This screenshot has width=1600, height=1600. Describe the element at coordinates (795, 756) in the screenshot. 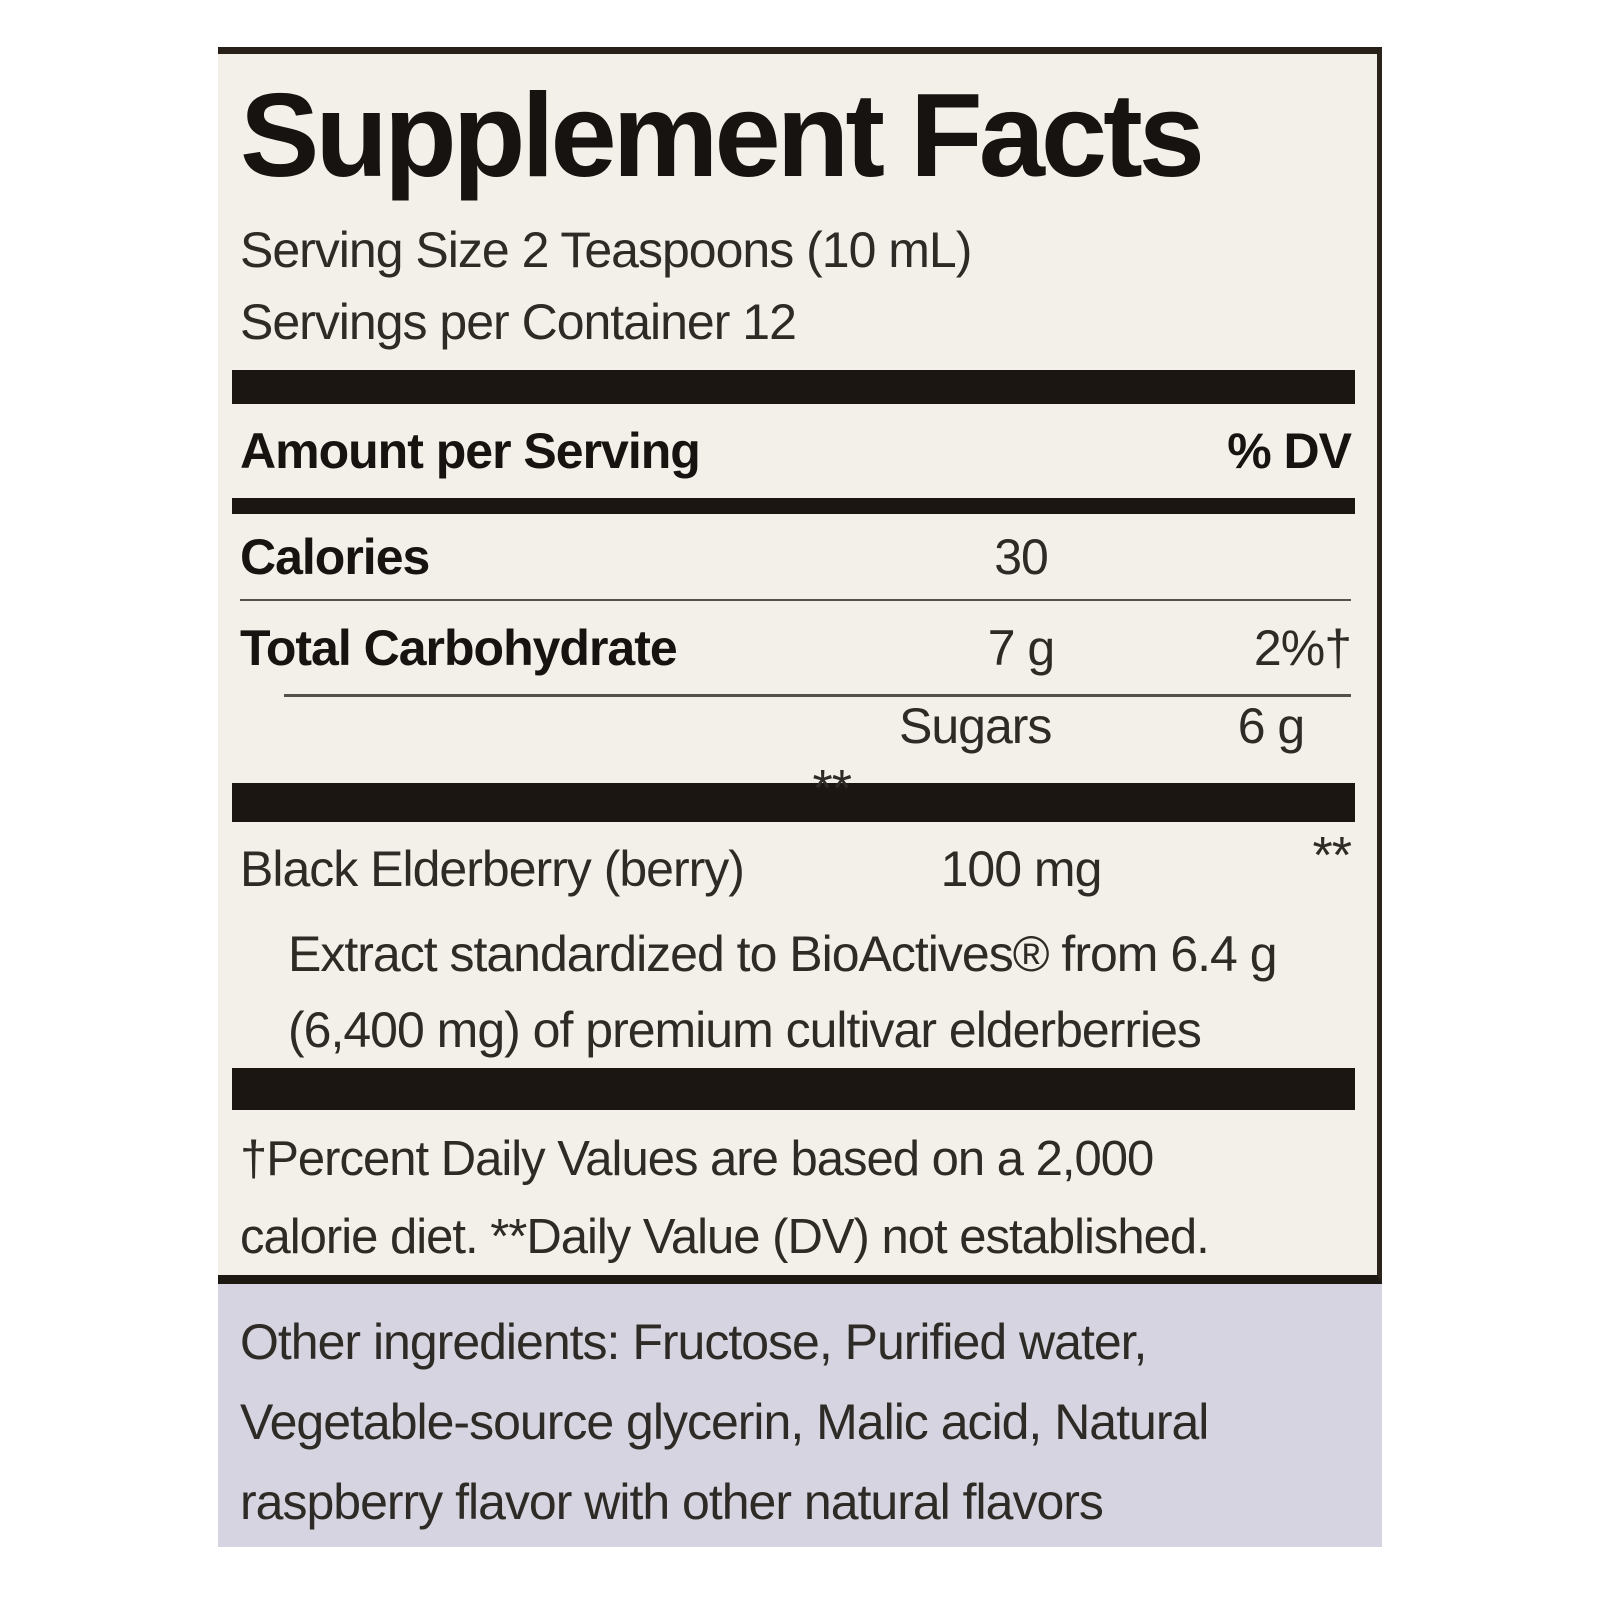

I see `table-row-sugars: Sugars 6 g **` at that location.